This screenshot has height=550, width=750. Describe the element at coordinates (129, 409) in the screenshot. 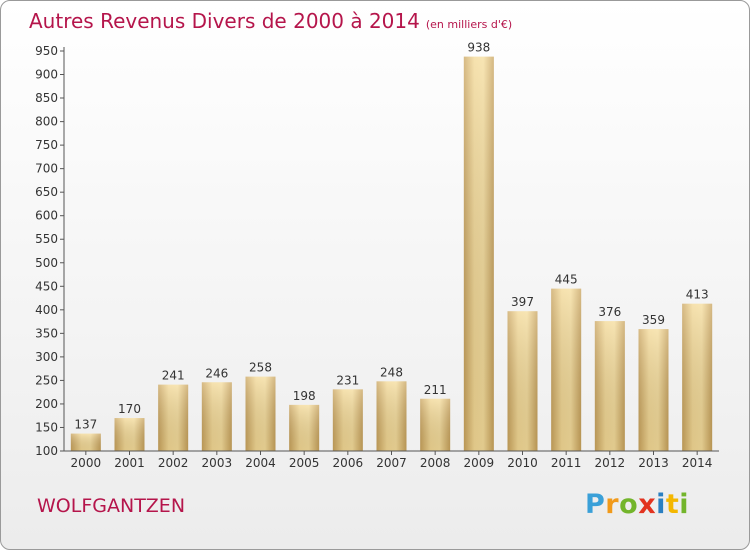

I see `data-label-2001: 170` at that location.